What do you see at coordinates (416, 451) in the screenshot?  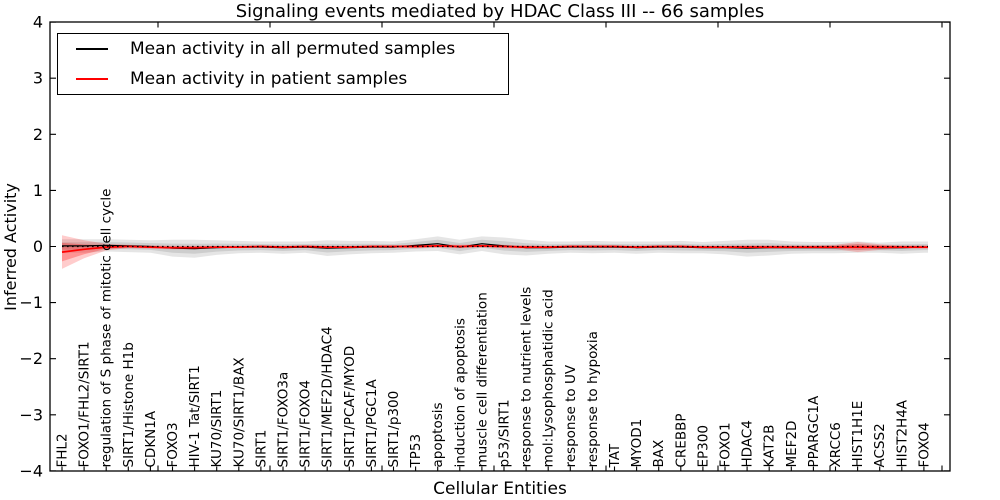 I see `x-tick-label: TP53` at bounding box center [416, 451].